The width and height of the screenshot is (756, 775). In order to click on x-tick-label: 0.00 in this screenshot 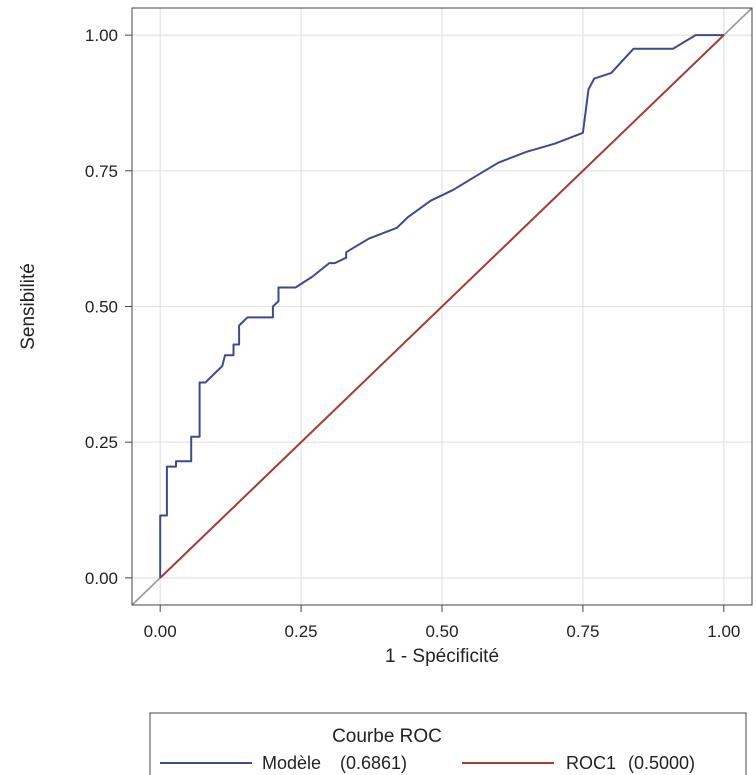, I will do `click(160, 631)`.